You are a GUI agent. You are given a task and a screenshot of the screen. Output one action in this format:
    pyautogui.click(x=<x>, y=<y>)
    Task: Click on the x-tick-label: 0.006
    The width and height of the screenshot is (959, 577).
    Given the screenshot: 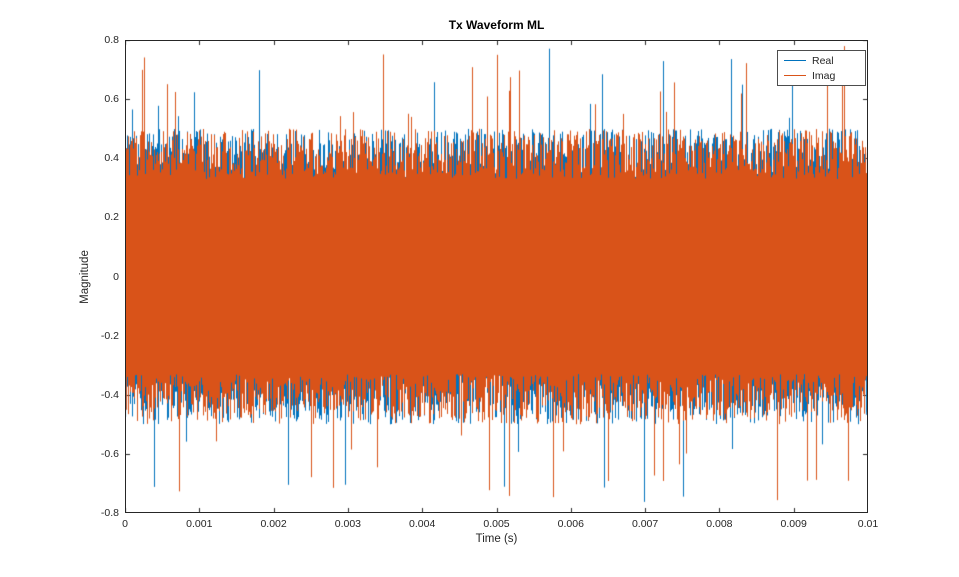 What is the action you would take?
    pyautogui.click(x=570, y=524)
    